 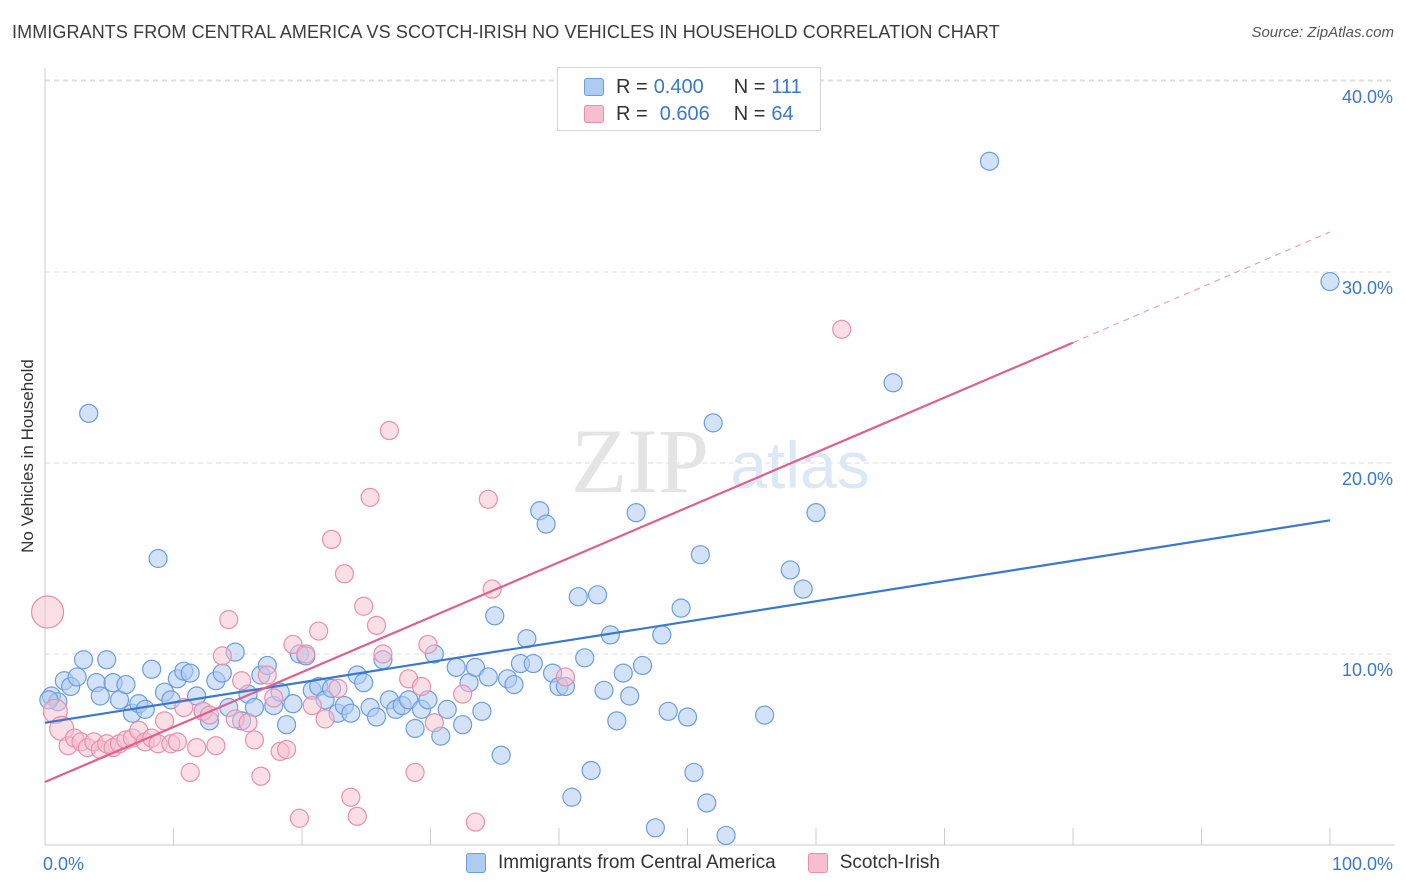 What do you see at coordinates (637, 862) in the screenshot?
I see `series-legend-label: Immigrants from Central America` at bounding box center [637, 862].